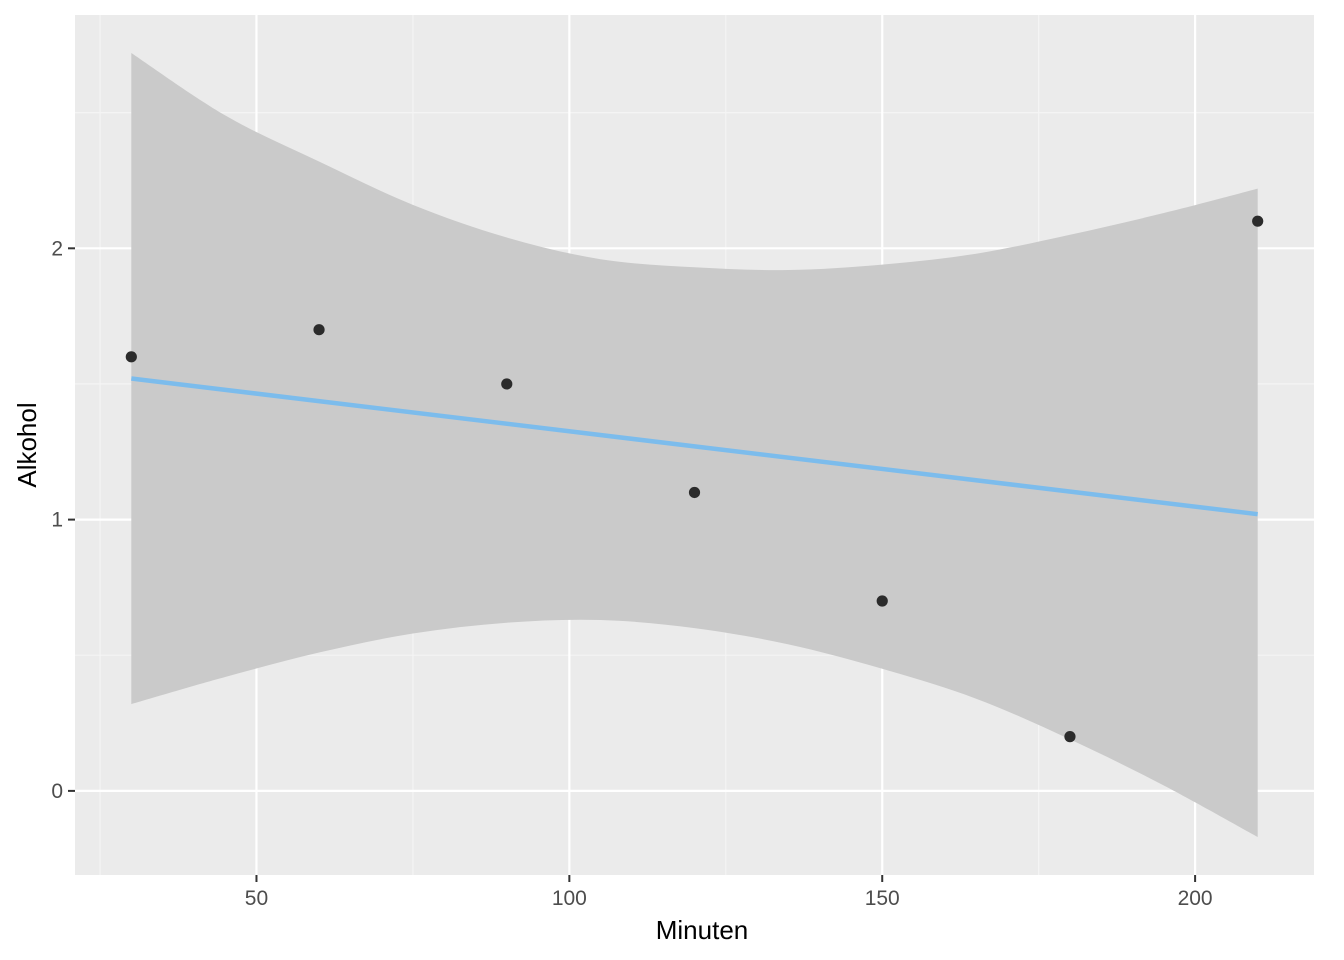  I want to click on x-tick-label: 200, so click(1195, 898).